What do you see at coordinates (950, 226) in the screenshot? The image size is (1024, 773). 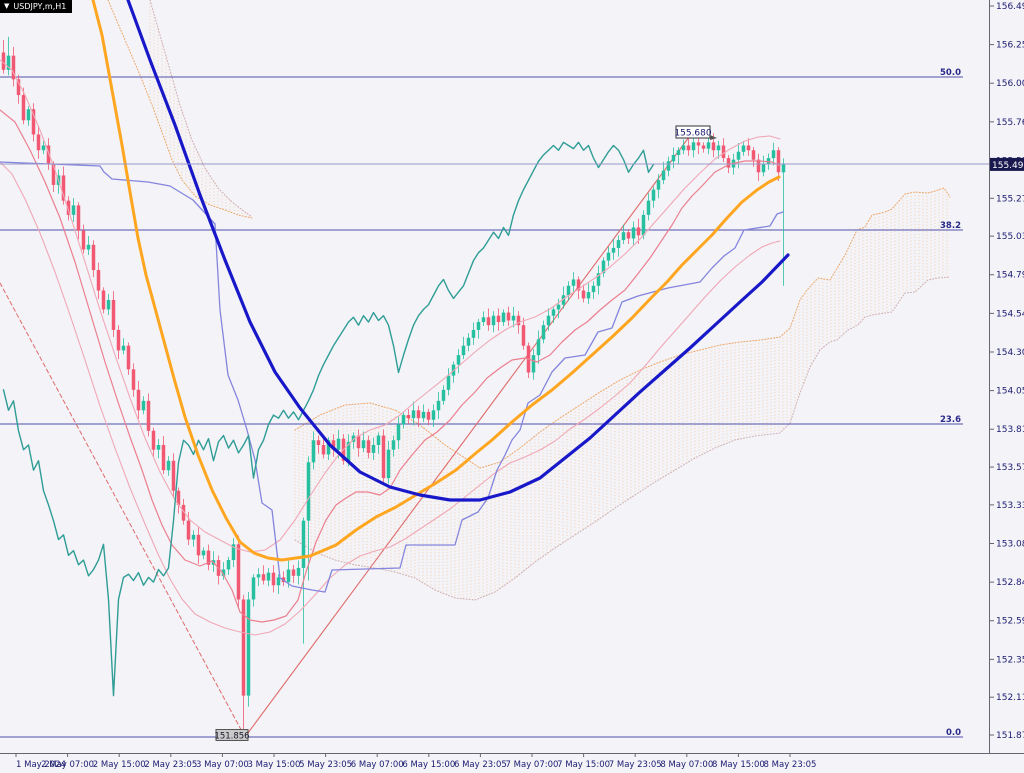 I see `svg-text: 38.2` at bounding box center [950, 226].